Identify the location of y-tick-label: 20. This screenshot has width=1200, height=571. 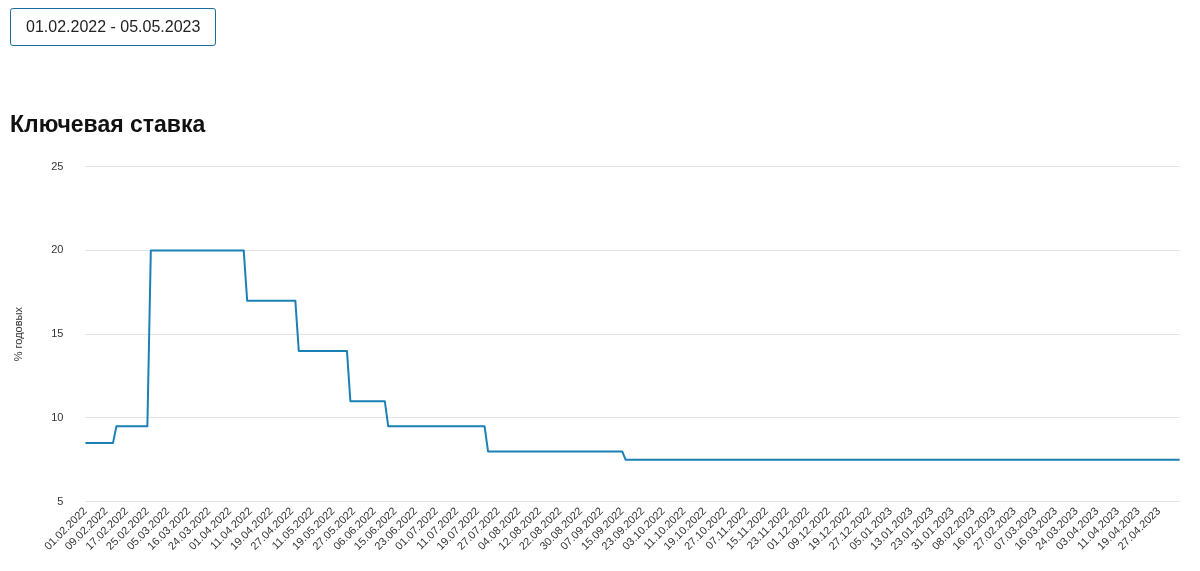
(57, 249).